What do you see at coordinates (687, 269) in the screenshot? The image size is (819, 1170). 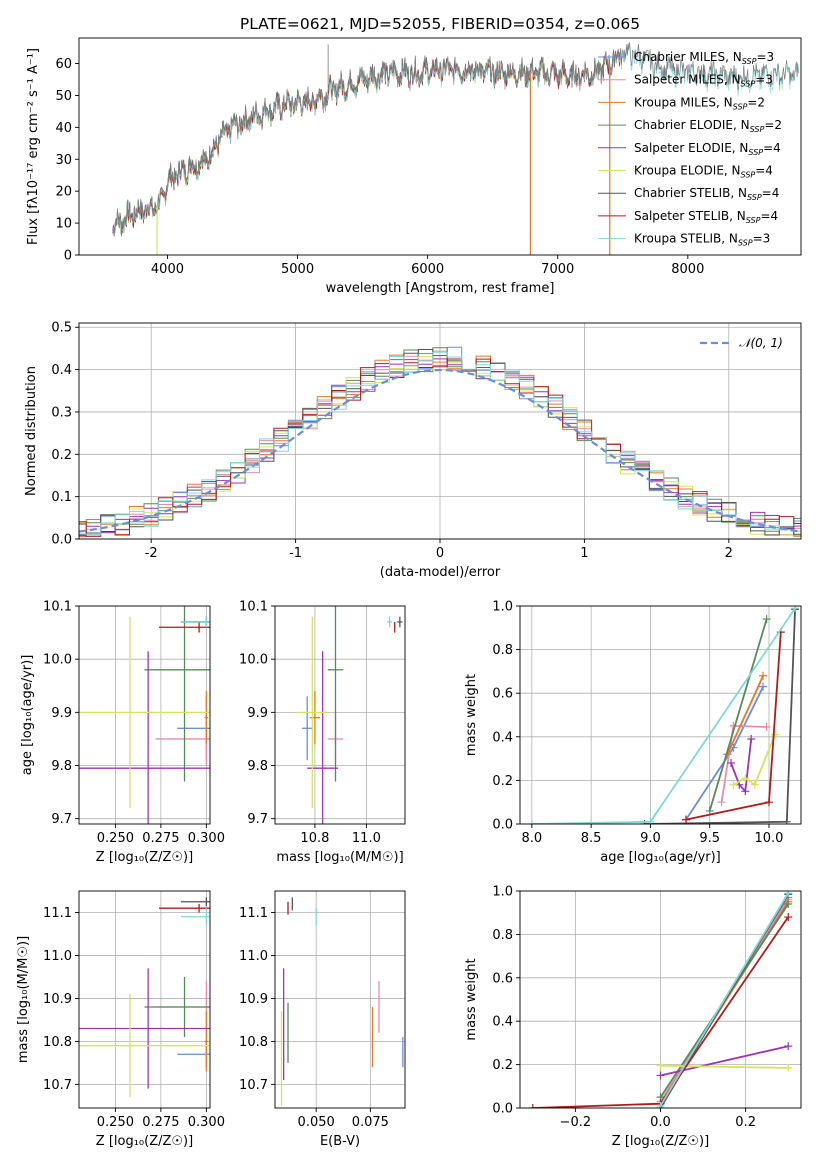 I see `x-tick-label: 8000` at bounding box center [687, 269].